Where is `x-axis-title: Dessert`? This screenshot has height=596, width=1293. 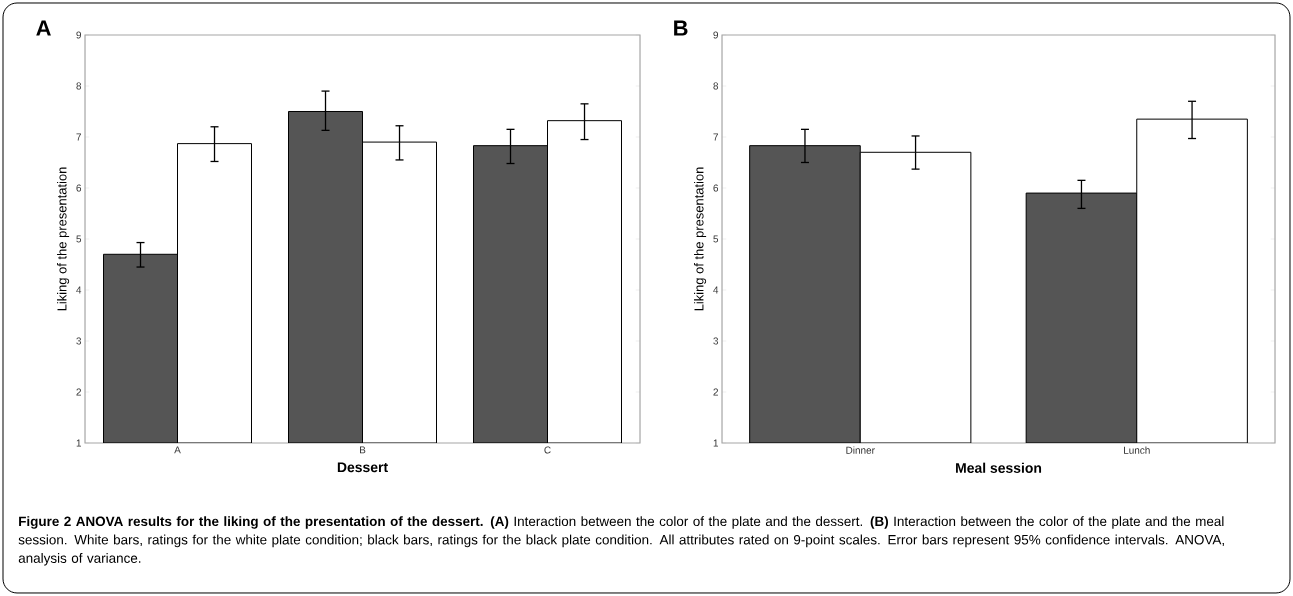
x-axis-title: Dessert is located at coordinates (362, 467).